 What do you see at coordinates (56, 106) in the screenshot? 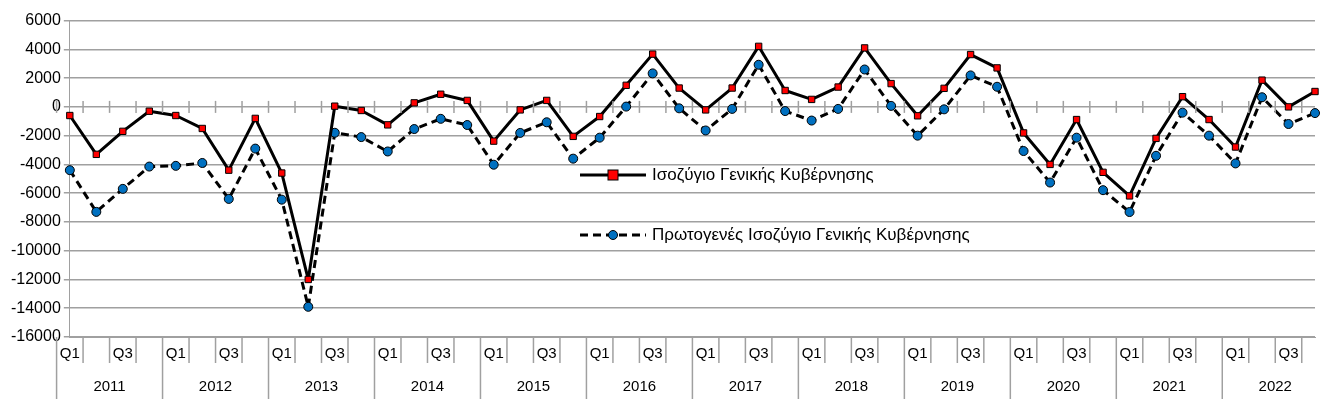
I see `y-tick-label: 0` at bounding box center [56, 106].